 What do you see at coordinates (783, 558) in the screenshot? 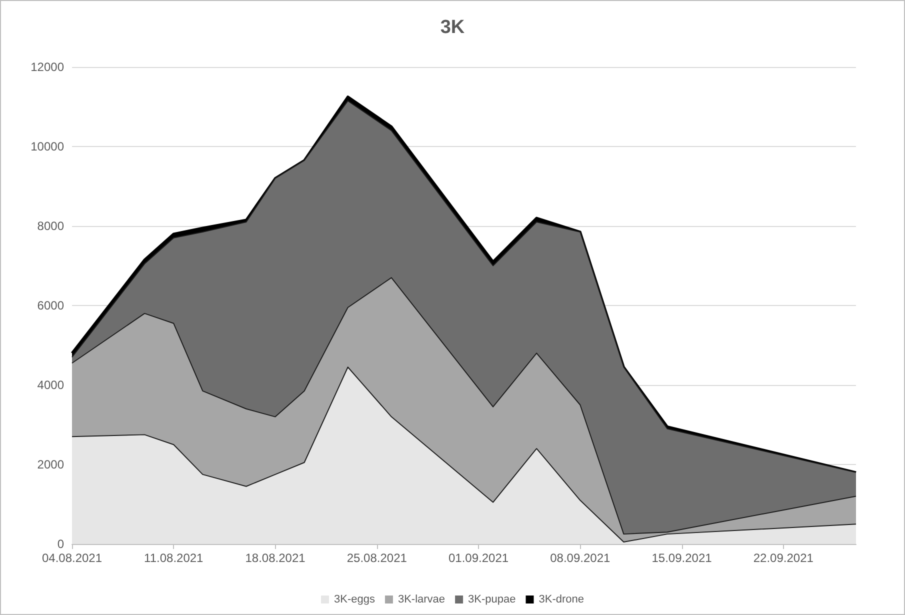
I see `x-tick-label: 22.09.2021` at bounding box center [783, 558].